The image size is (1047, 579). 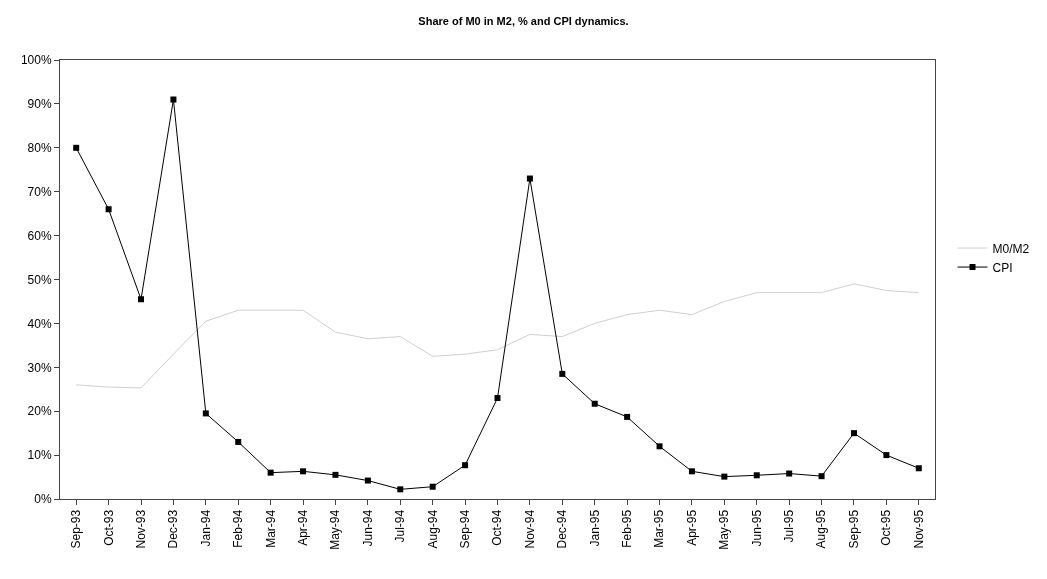 What do you see at coordinates (756, 528) in the screenshot?
I see `x-tick-label: Jun-95` at bounding box center [756, 528].